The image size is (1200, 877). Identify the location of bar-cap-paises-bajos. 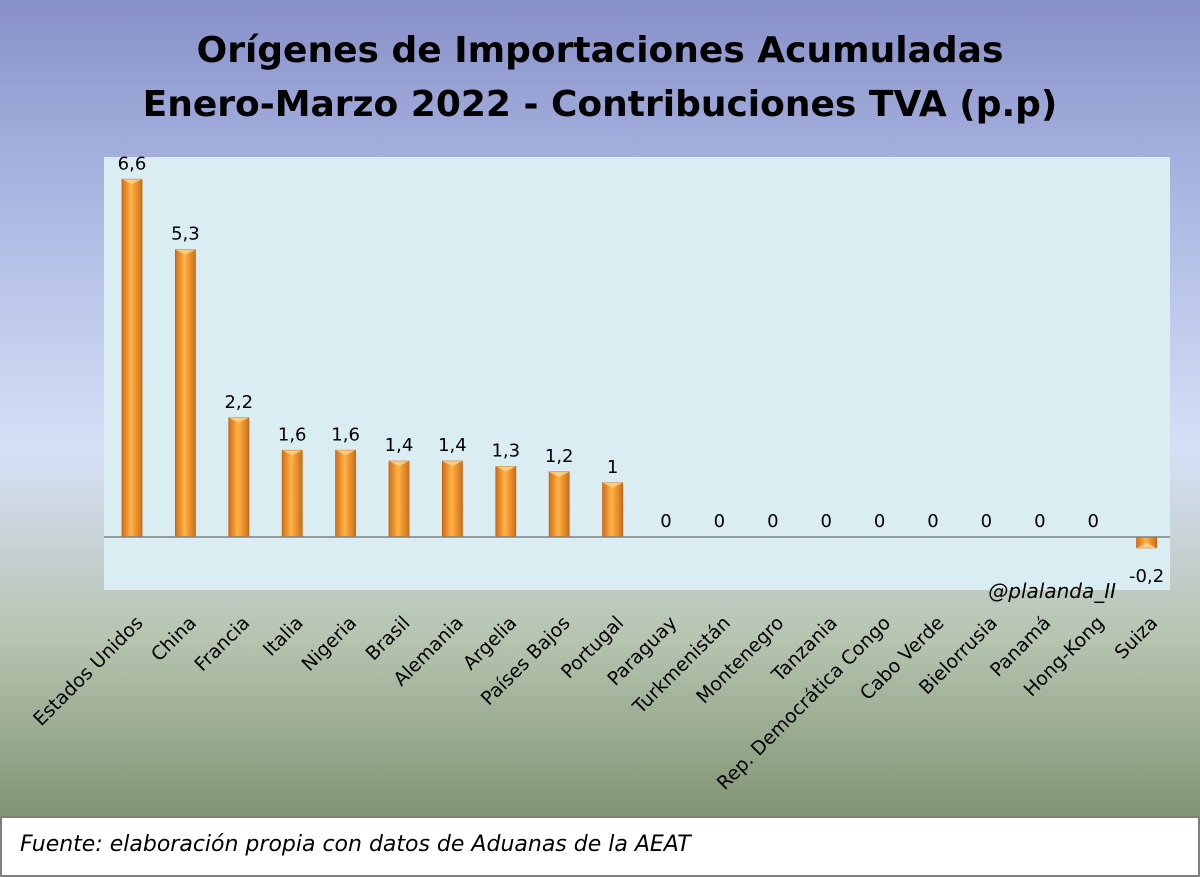
(559, 474).